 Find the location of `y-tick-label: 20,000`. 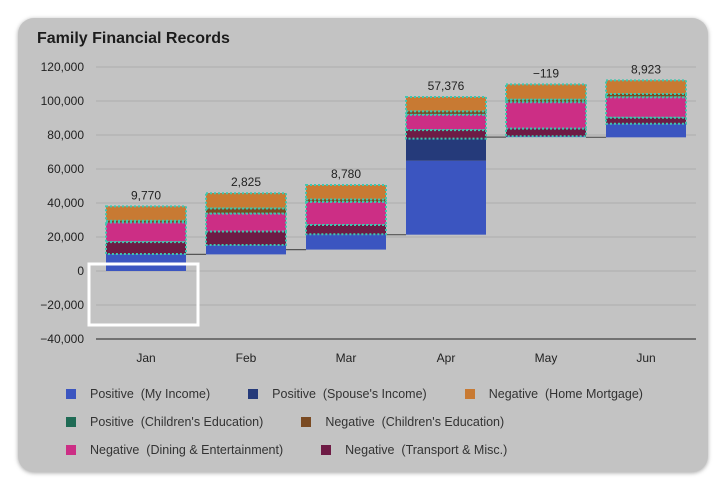

y-tick-label: 20,000 is located at coordinates (65, 237).